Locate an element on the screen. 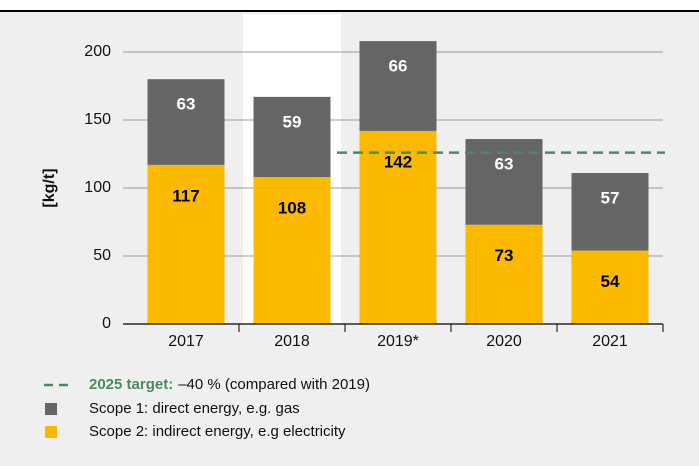 This screenshot has width=699, height=466. target-label: 2025 target: is located at coordinates (131, 384).